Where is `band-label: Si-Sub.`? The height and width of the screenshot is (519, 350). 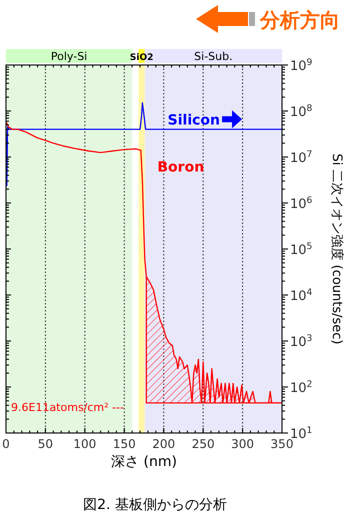 band-label: Si-Sub. is located at coordinates (213, 56).